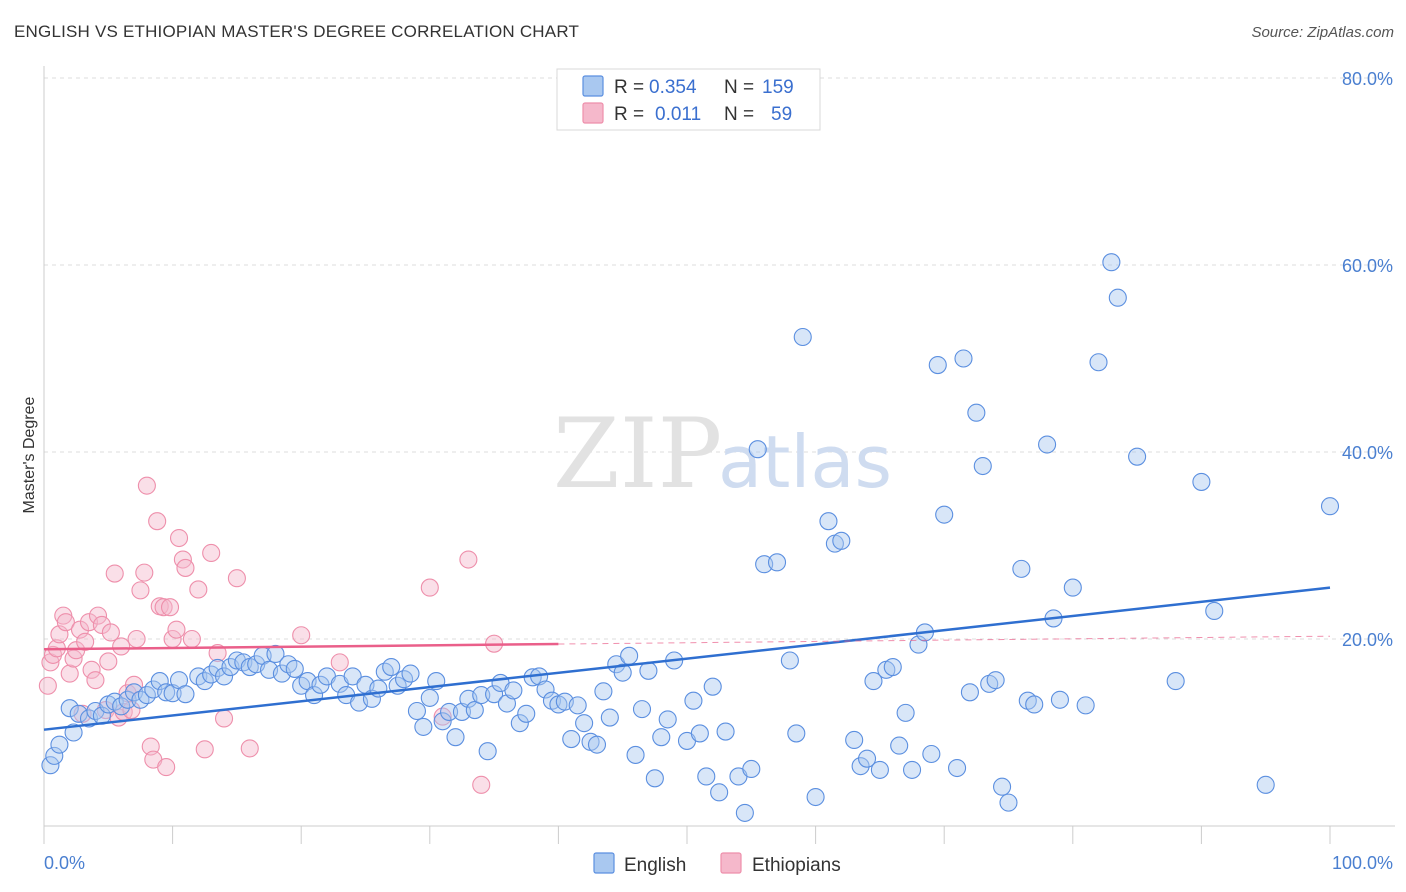 This screenshot has width=1406, height=892. I want to click on legend-bottom-swatch-english, so click(604, 863).